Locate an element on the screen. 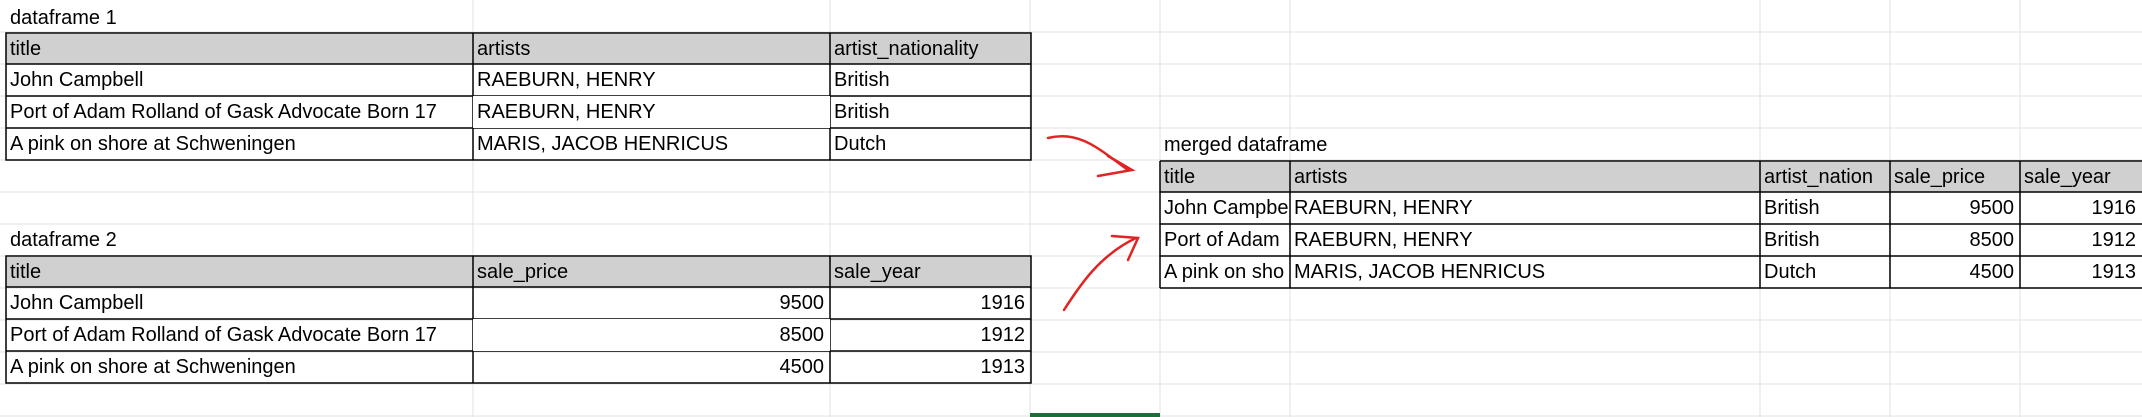 This screenshot has width=2142, height=417. df1-header-fill is located at coordinates (518, 49).